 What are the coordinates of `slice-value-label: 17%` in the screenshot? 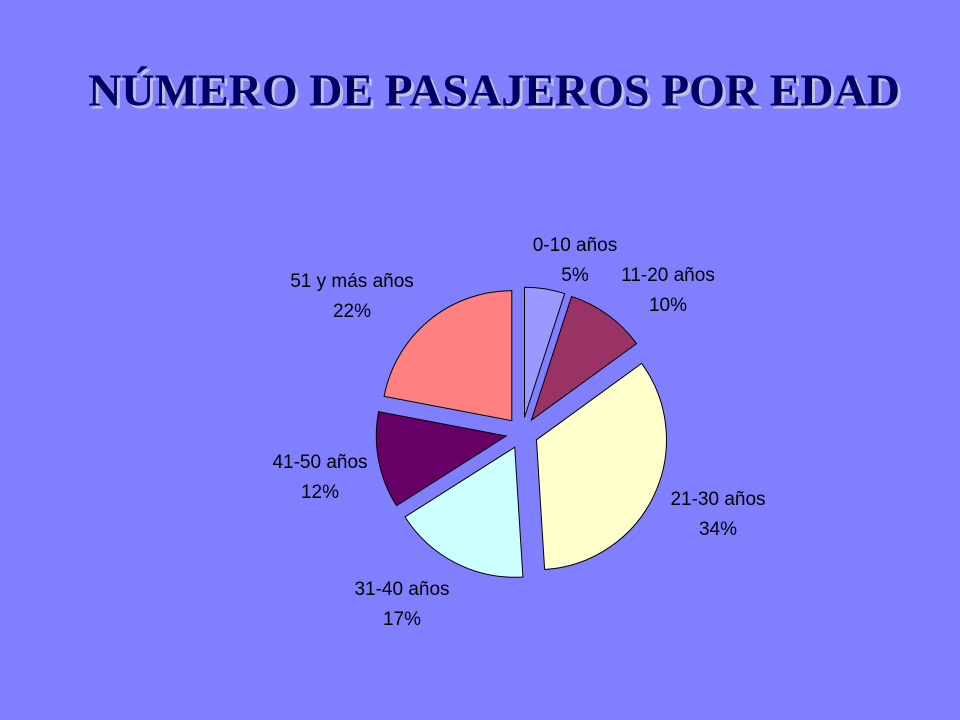 It's located at (402, 619).